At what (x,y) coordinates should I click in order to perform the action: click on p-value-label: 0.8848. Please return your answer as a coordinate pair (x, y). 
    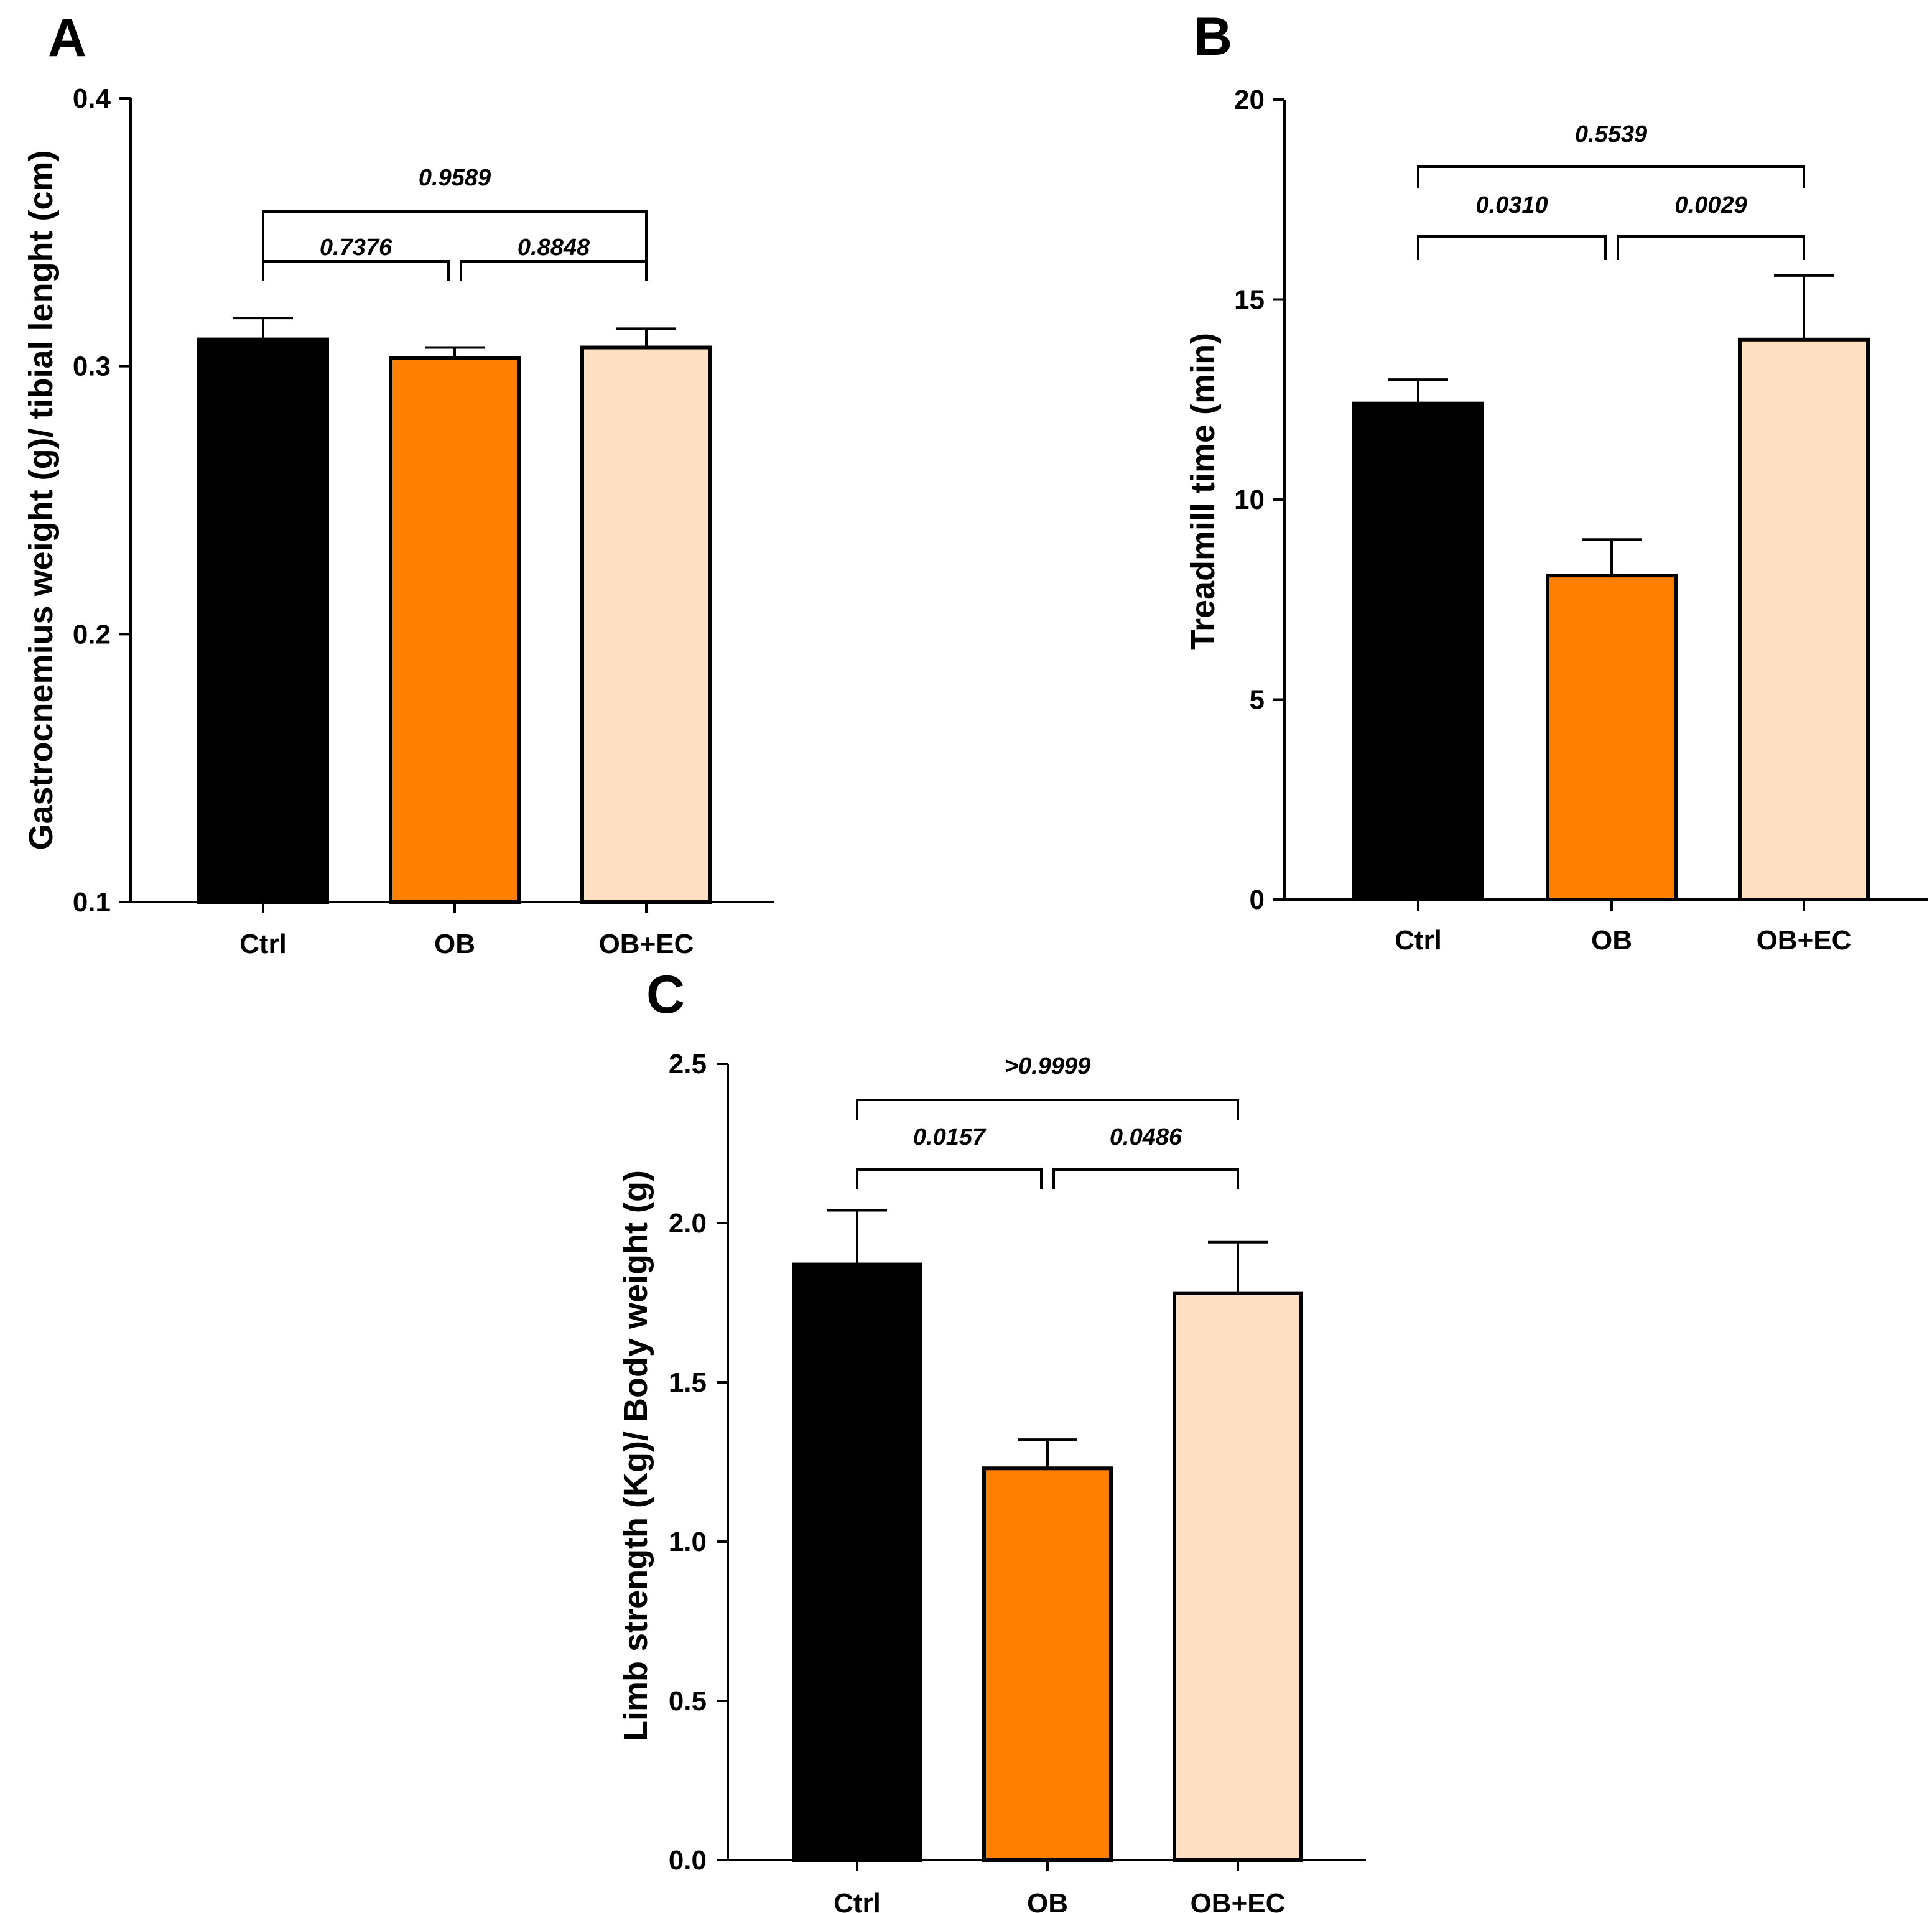
    Looking at the image, I should click on (554, 248).